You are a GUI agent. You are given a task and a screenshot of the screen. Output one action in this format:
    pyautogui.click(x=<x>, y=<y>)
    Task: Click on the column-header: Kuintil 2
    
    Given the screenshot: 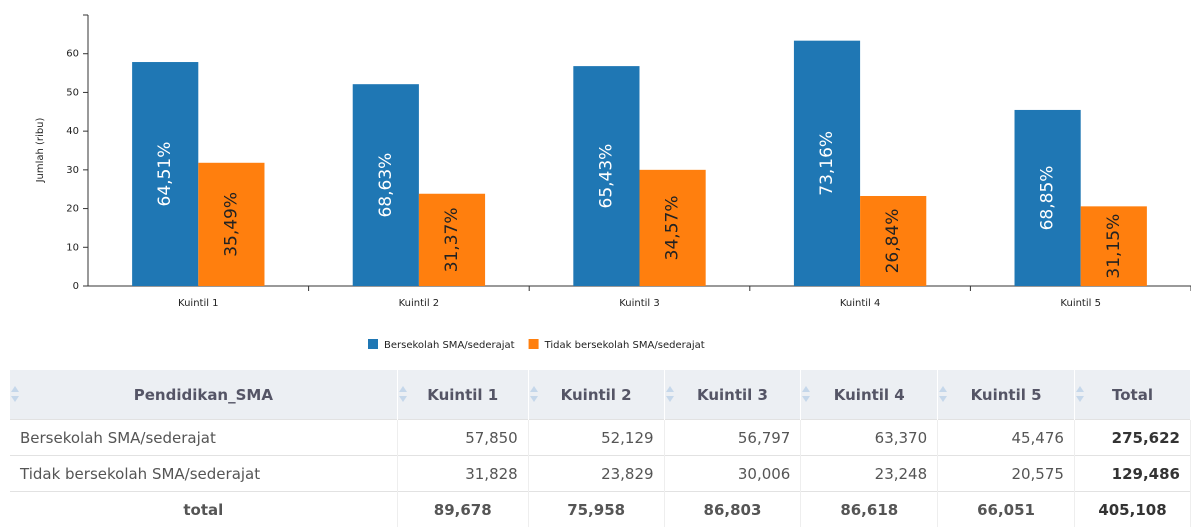 What is the action you would take?
    pyautogui.click(x=596, y=395)
    